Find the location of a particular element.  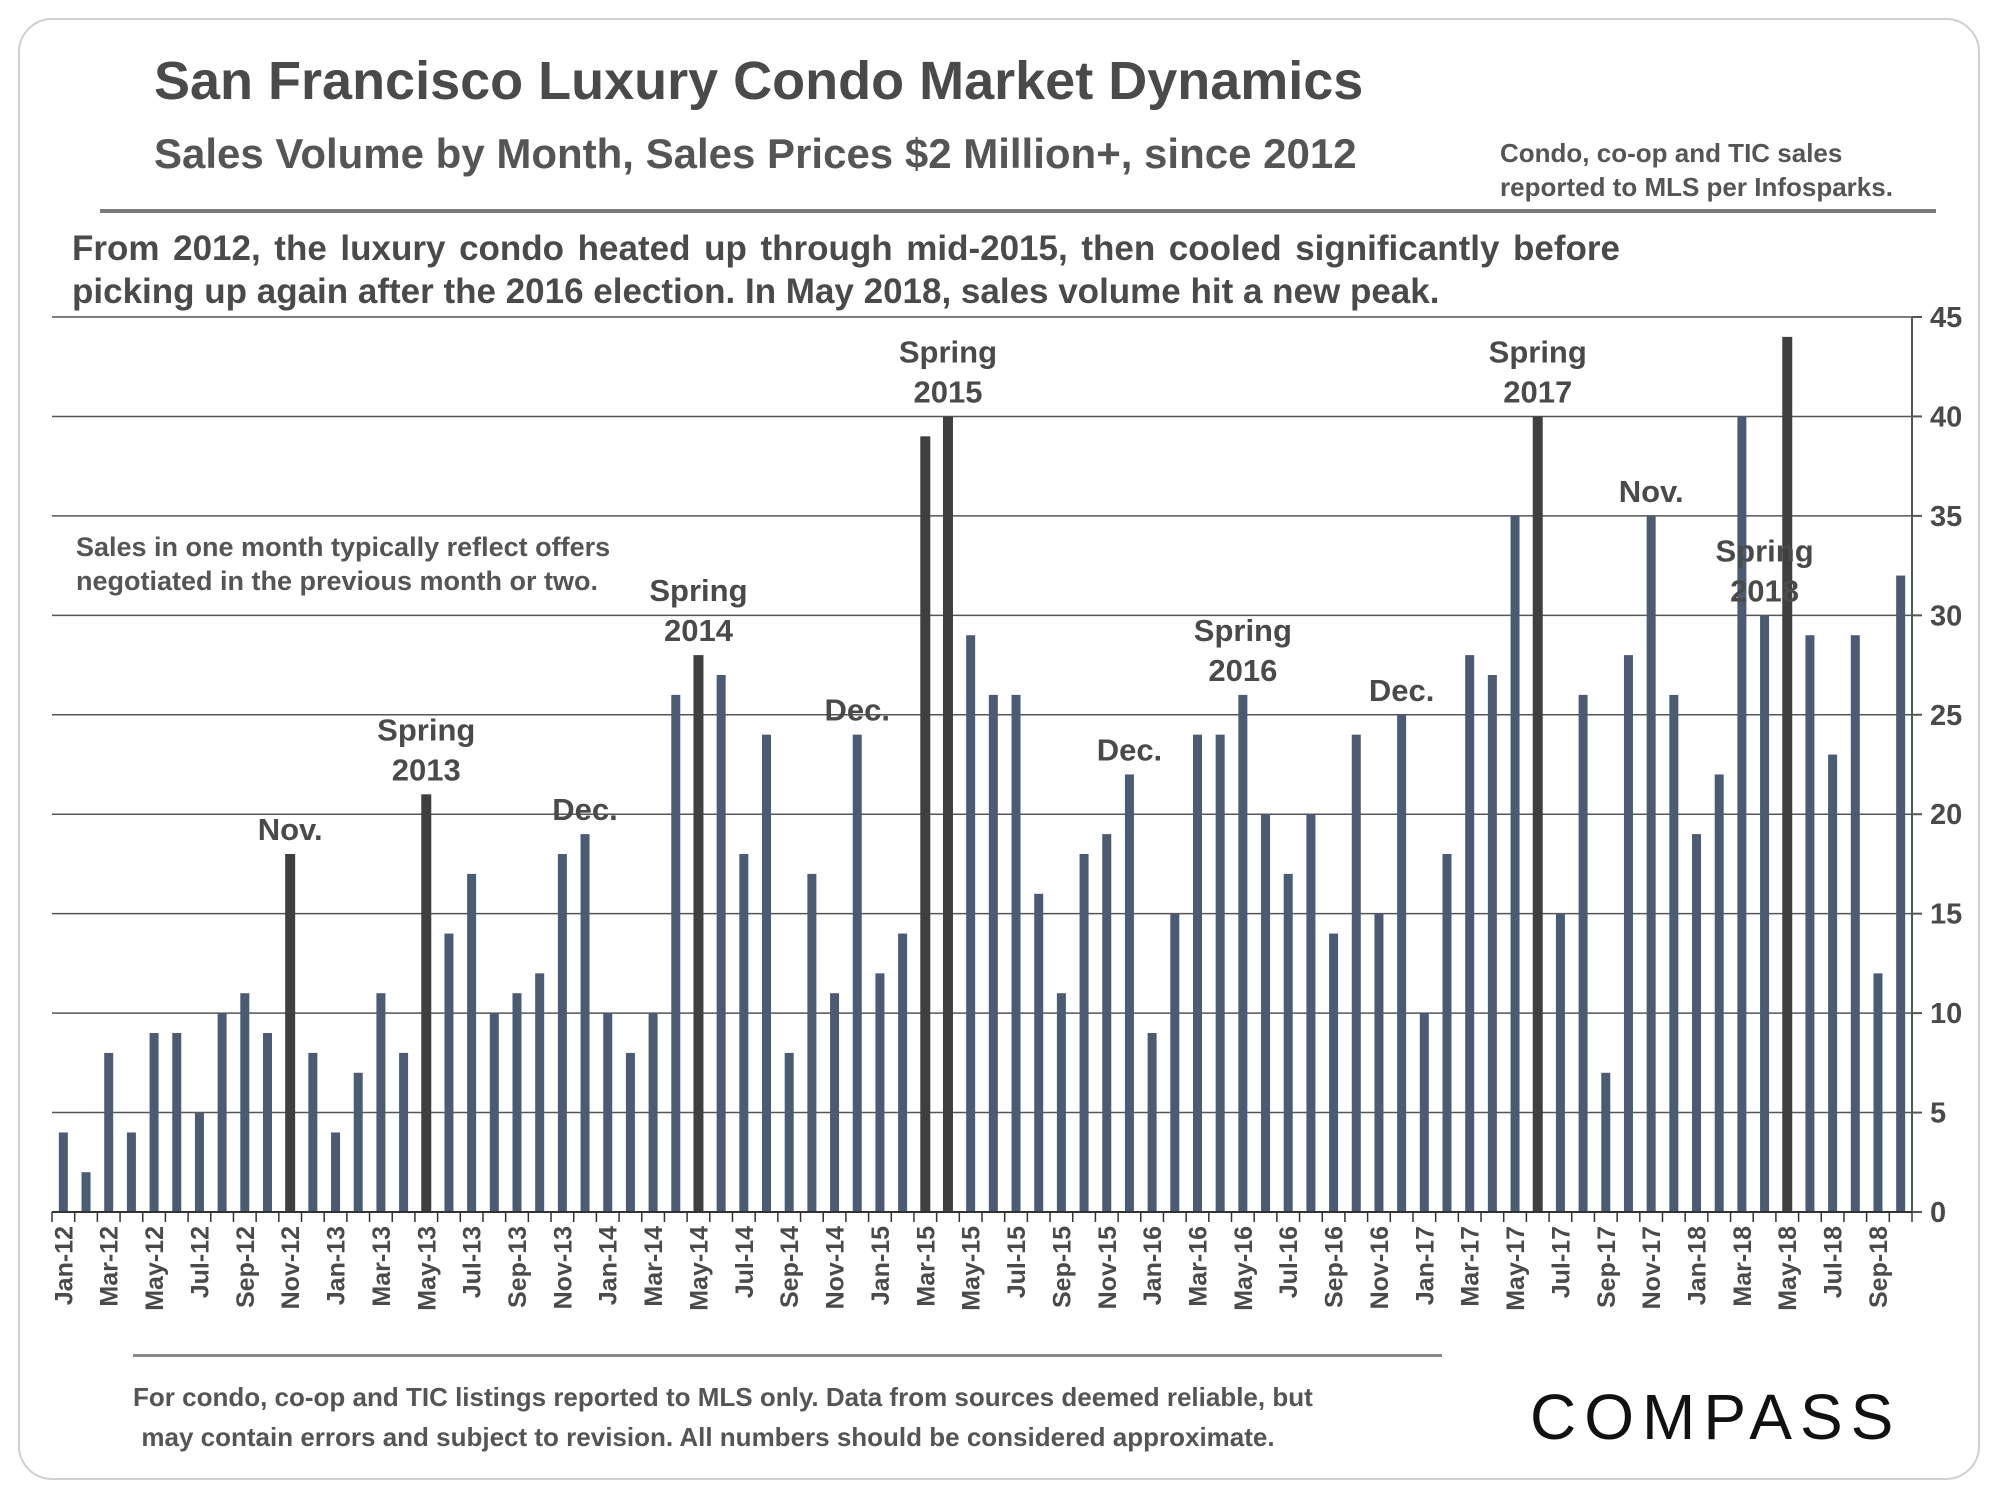

y-tick-label: 15 is located at coordinates (1946, 915).